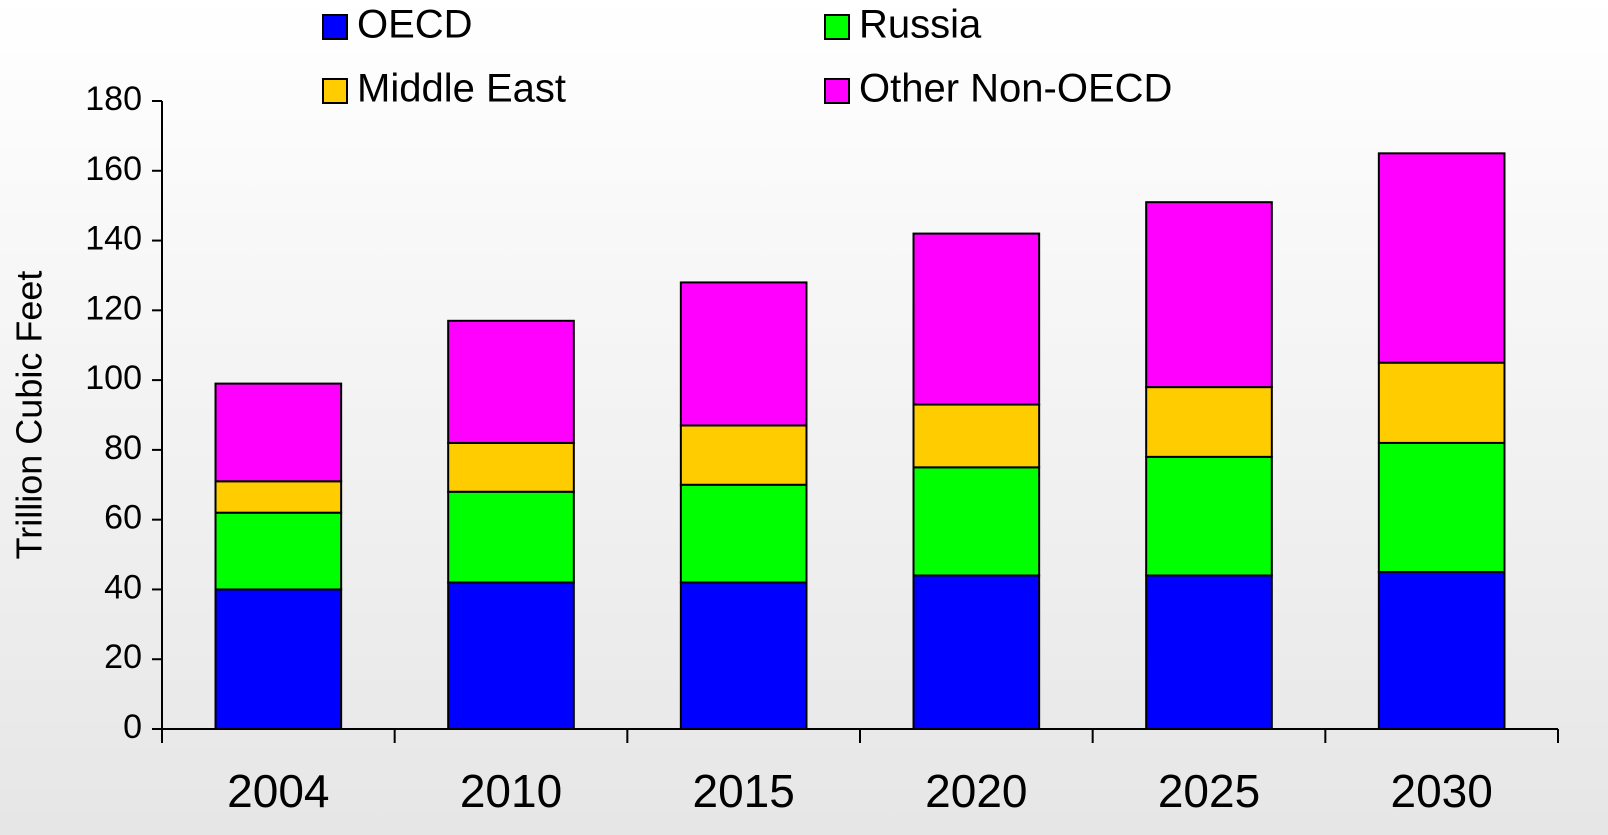 This screenshot has height=835, width=1608. I want to click on x-tick-label: 2020, so click(976, 791).